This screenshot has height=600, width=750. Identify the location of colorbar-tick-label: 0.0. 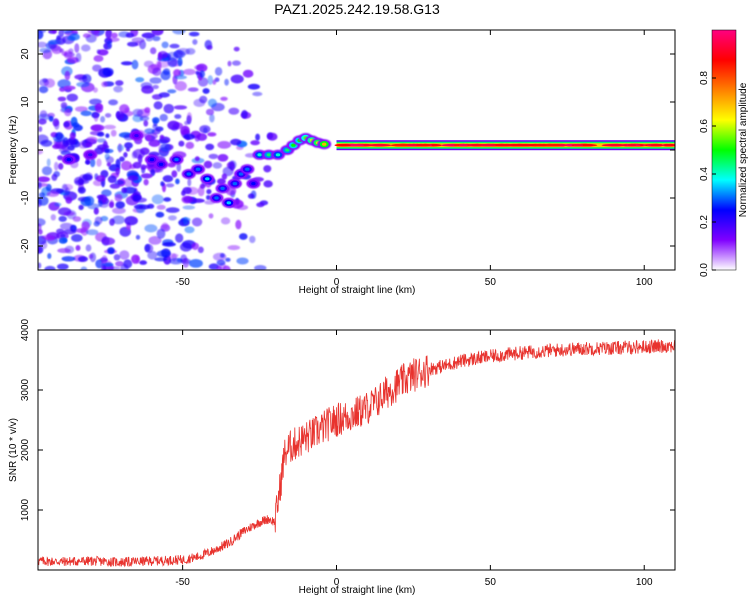
(704, 270).